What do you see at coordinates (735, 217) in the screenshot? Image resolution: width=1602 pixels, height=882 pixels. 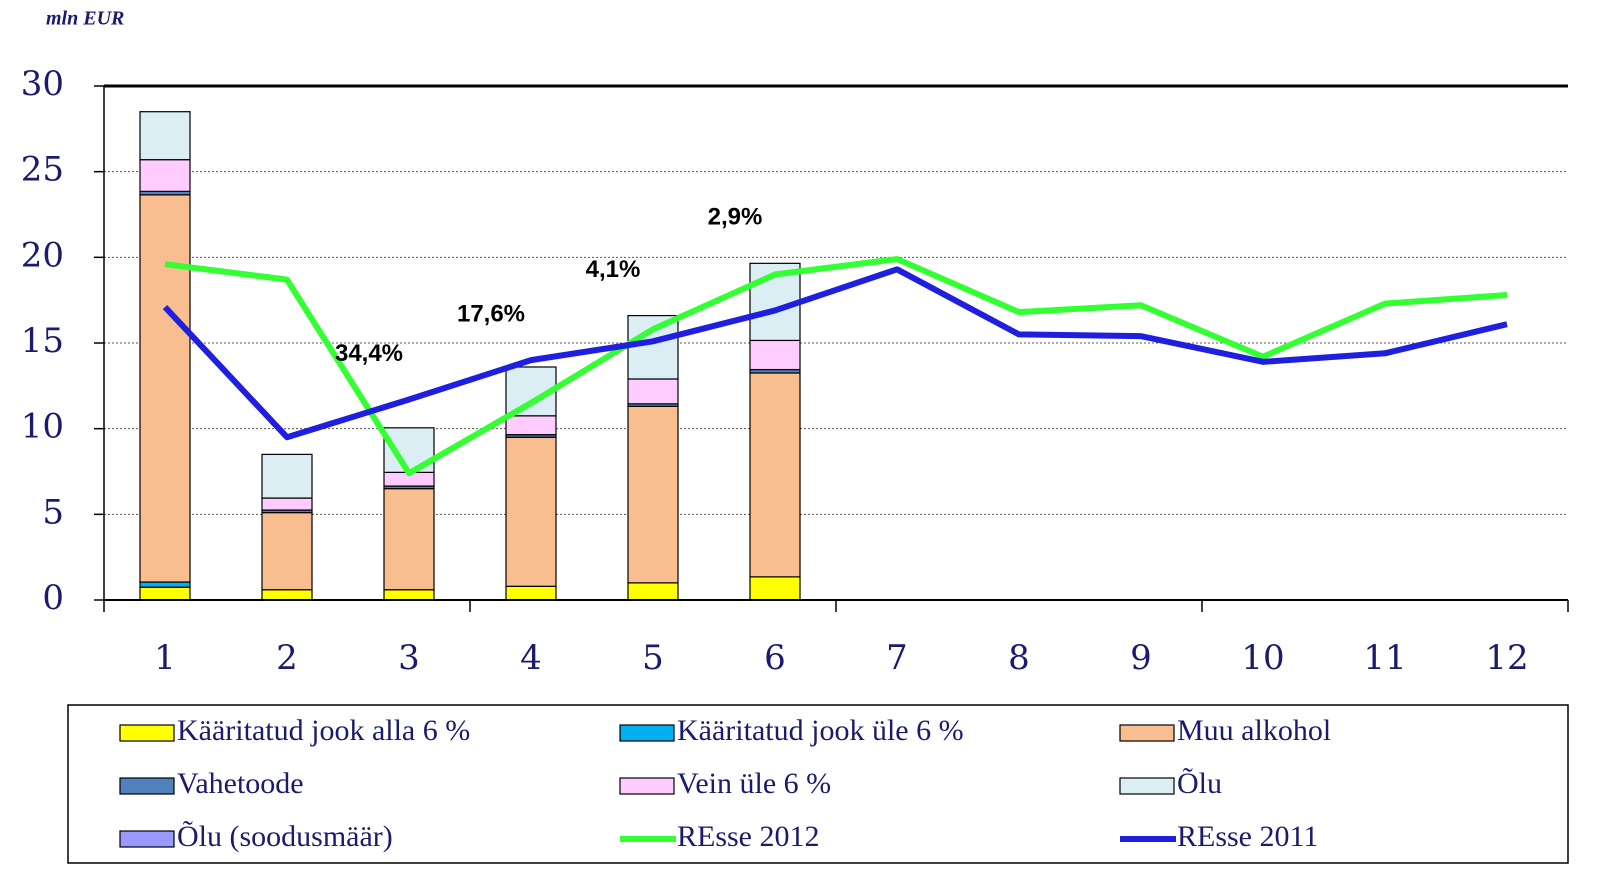 I see `annotation: 2,9%` at bounding box center [735, 217].